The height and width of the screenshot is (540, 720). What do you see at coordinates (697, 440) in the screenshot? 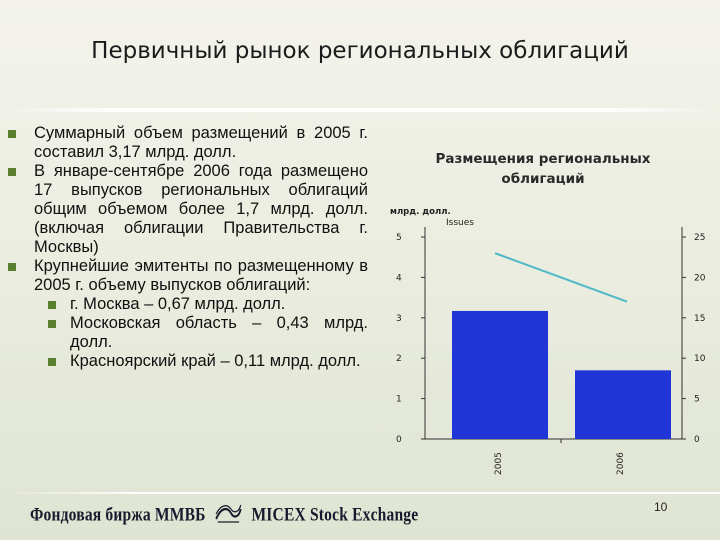
I see `y-right-tick-label: 0` at bounding box center [697, 440].